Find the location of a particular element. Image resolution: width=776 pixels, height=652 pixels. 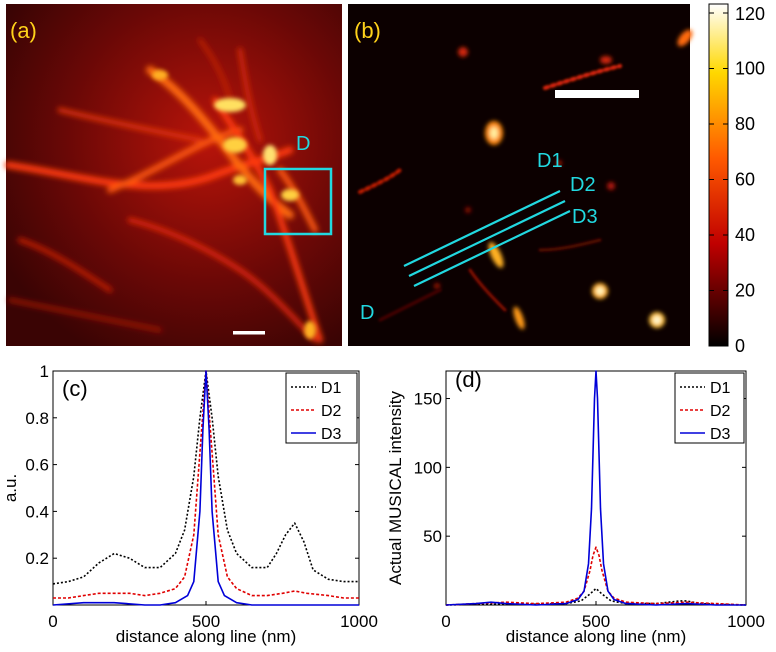

colorbar: 0 20 40 60 80 100 120 is located at coordinates (736, 179).